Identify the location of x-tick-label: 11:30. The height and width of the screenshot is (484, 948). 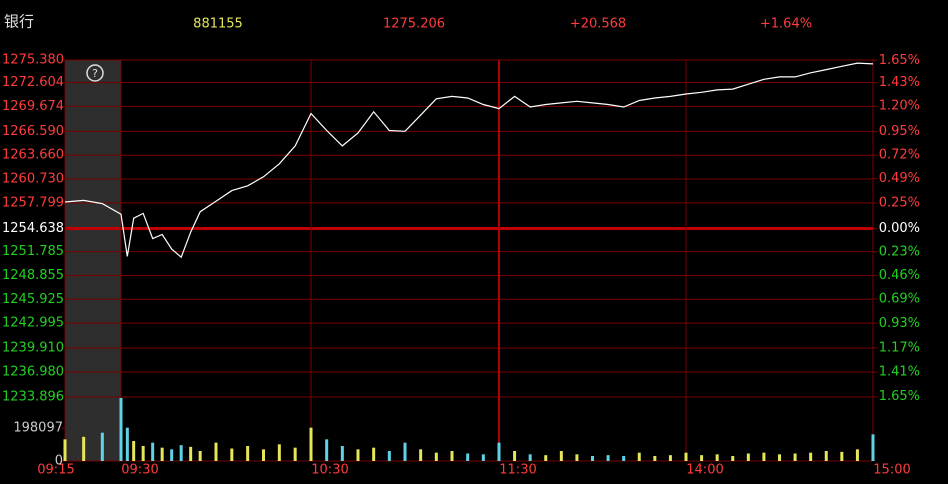
(517, 470).